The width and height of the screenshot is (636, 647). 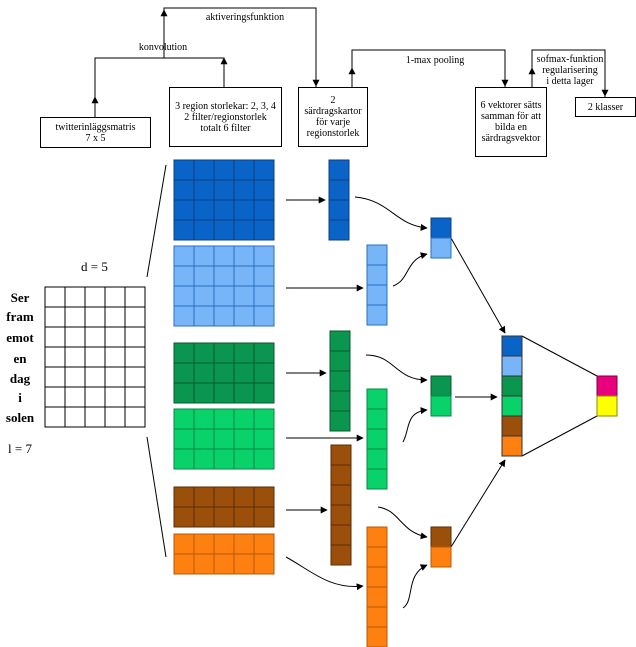 I want to click on convolution-label: konvolution, so click(x=163, y=47).